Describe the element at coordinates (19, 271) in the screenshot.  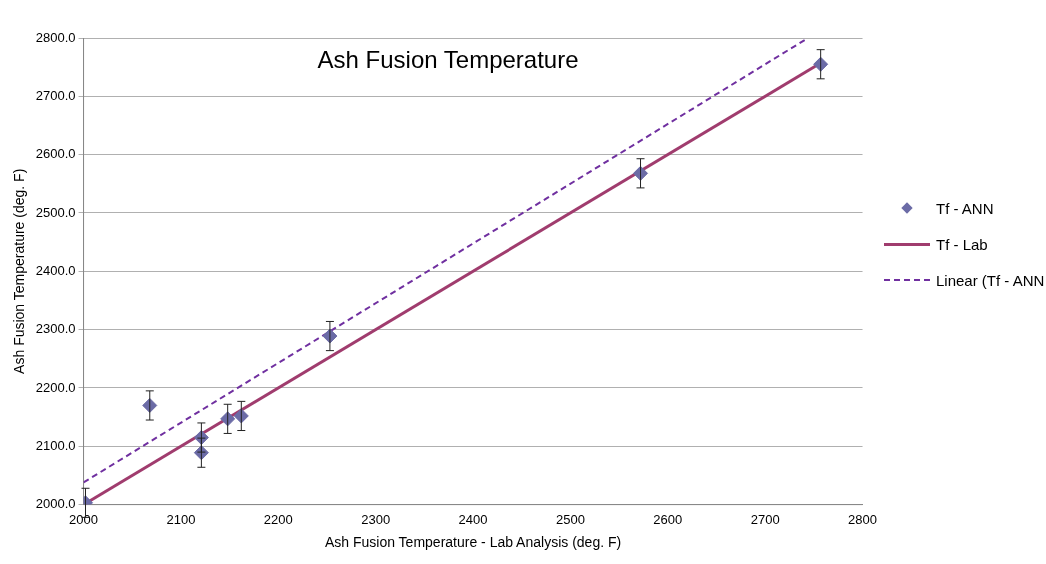
I see `y-axis-title: Ash Fusion Temperature (deg. F)` at that location.